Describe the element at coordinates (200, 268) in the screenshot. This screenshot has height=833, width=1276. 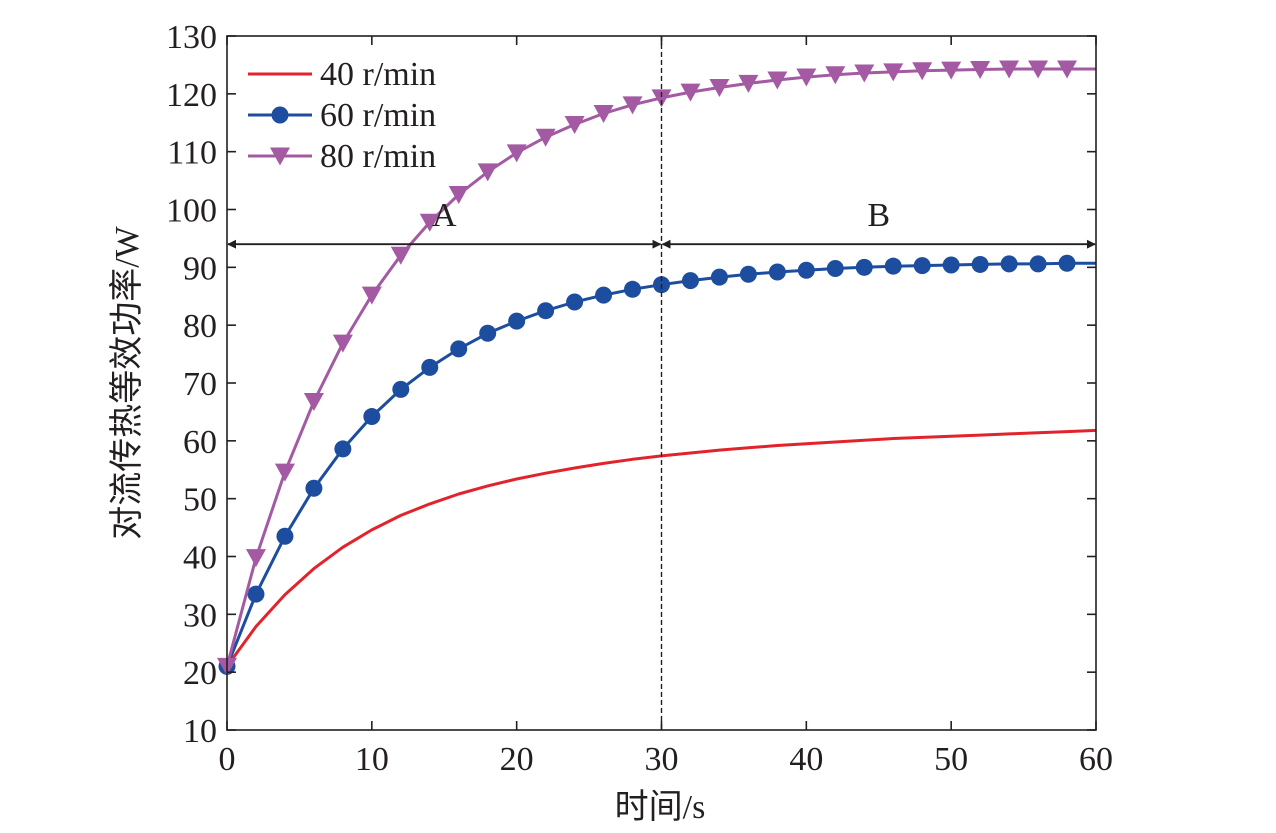
I see `y-tick-label: 90` at that location.